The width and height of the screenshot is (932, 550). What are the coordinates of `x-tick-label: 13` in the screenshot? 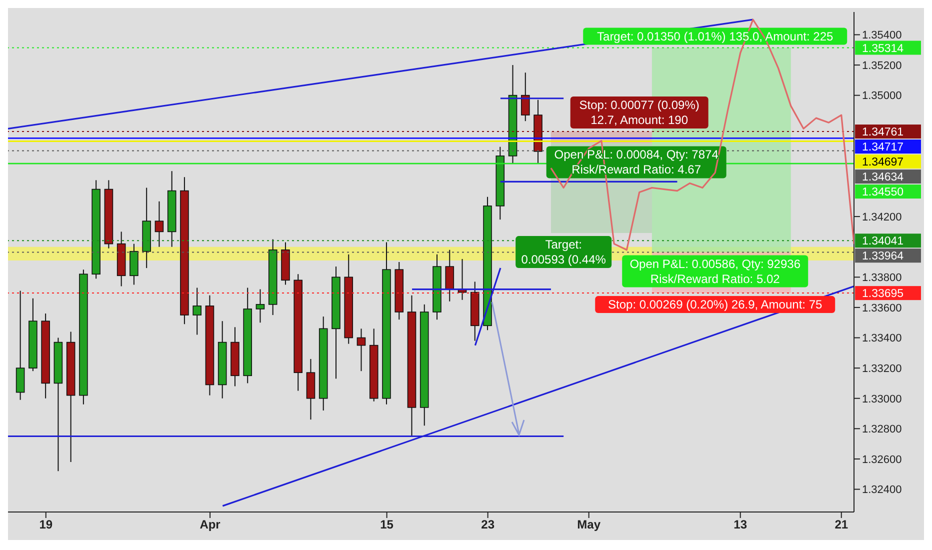 It's located at (741, 525).